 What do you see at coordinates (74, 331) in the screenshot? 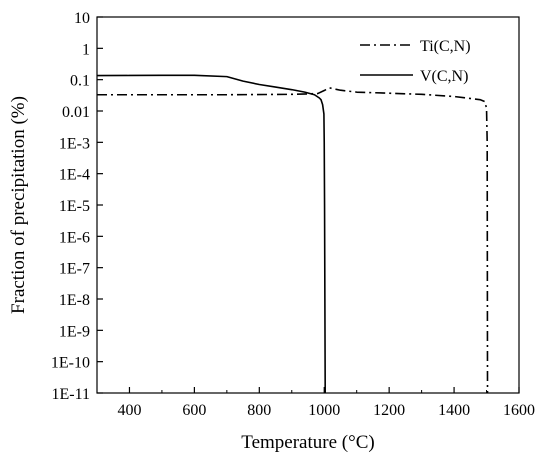
I see `y-tick-label: 1E-9` at bounding box center [74, 331].